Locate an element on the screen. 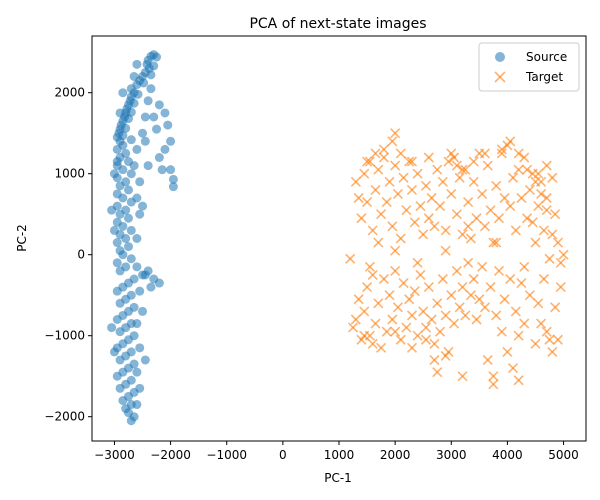  chart-title: PCA of next-state images is located at coordinates (337, 24).